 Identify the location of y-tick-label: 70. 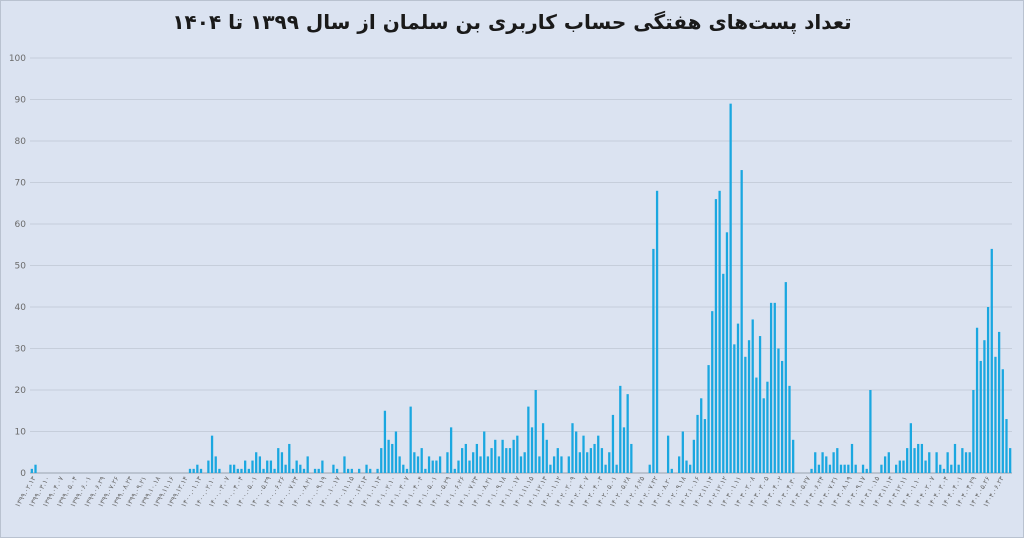
(21, 184).